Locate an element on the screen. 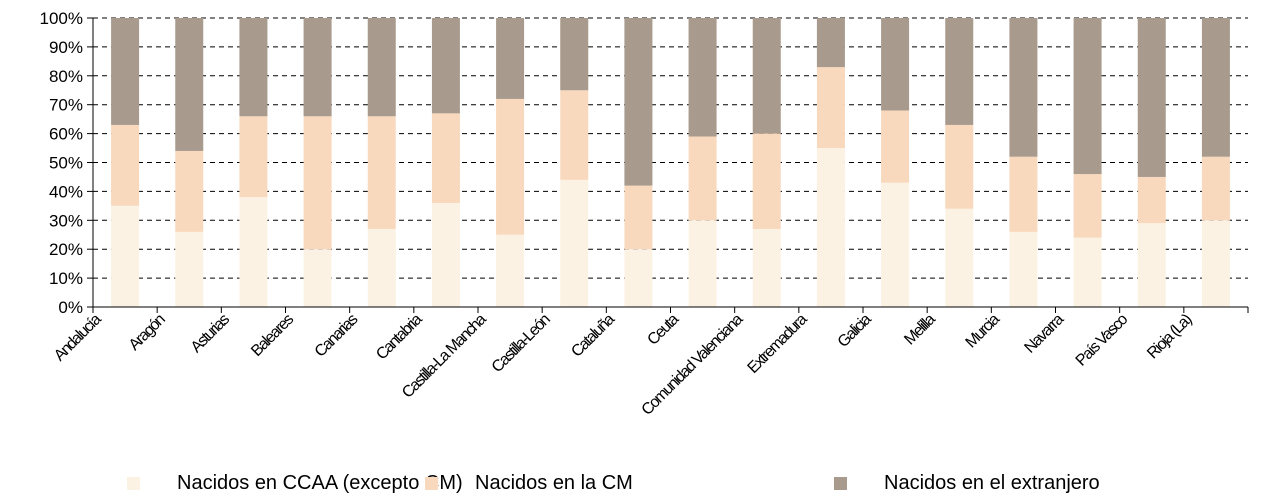 This screenshot has height=499, width=1264. category-label: Asturias is located at coordinates (210, 333).